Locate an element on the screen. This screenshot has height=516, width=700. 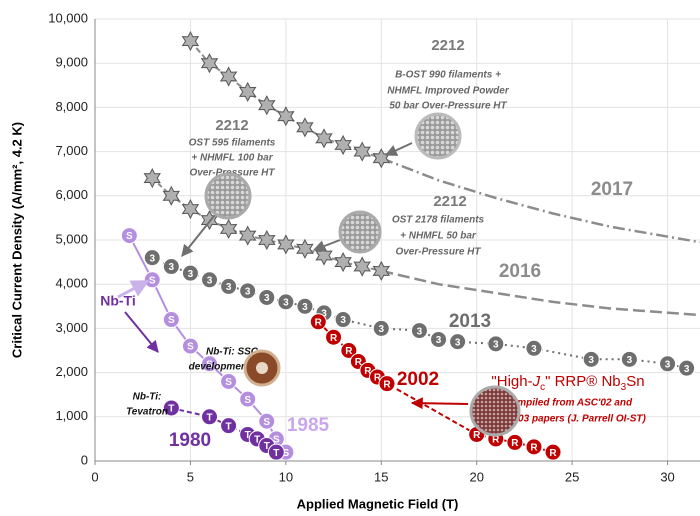
curve-label: 2013 is located at coordinates (470, 321).